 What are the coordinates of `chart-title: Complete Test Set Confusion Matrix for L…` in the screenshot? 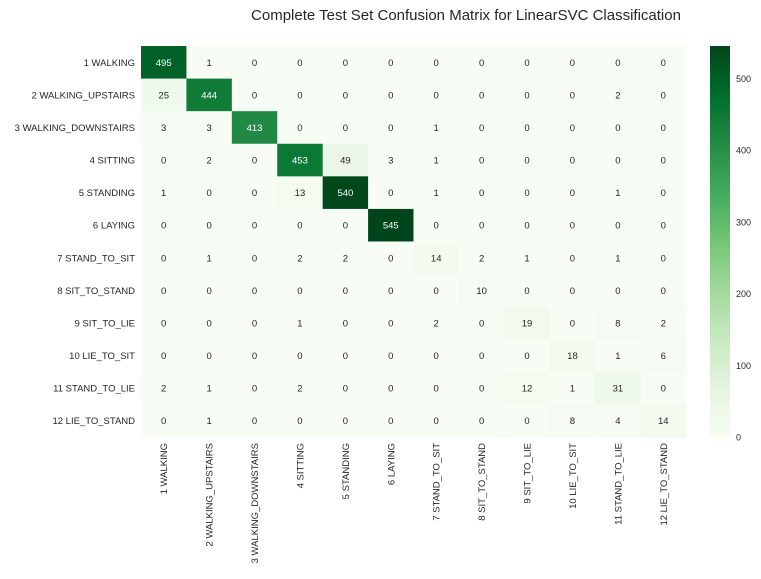 It's located at (466, 15).